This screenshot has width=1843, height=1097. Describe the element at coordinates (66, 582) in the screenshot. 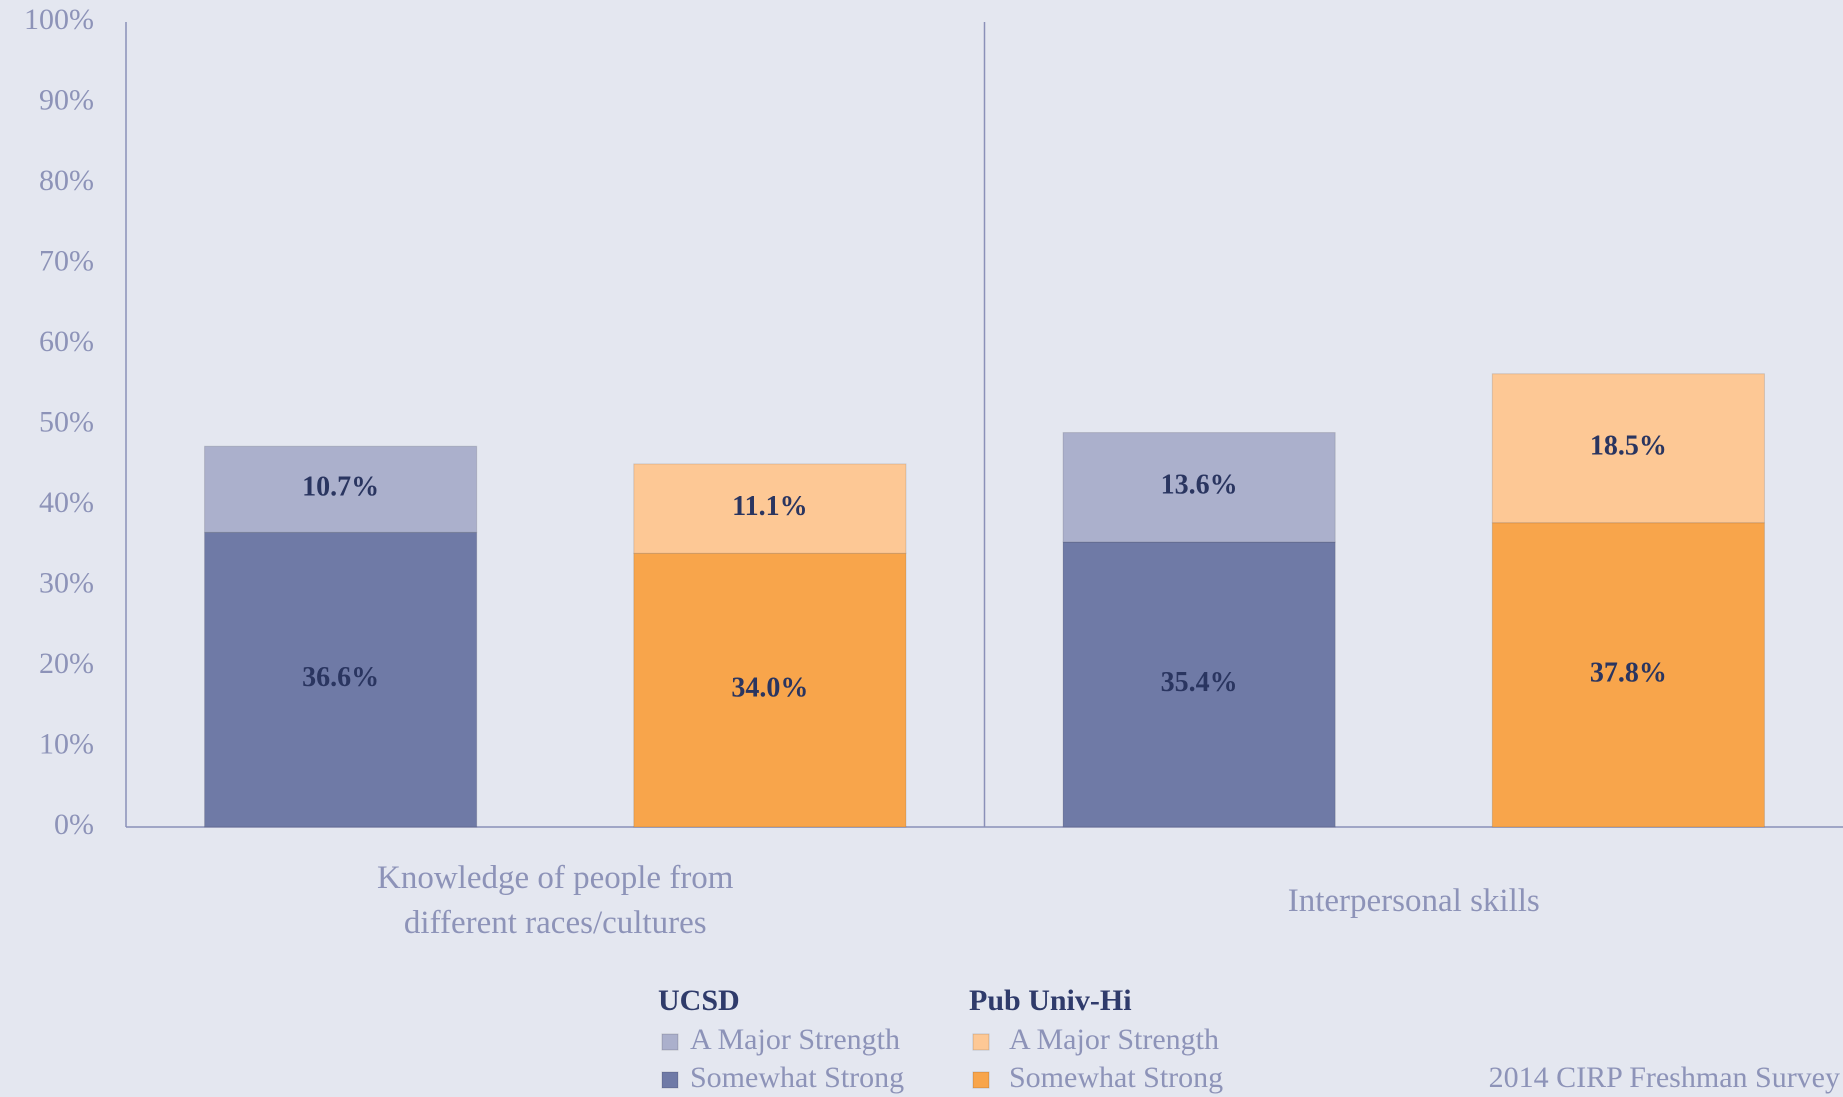

I see `y-tick-label: 30%` at that location.